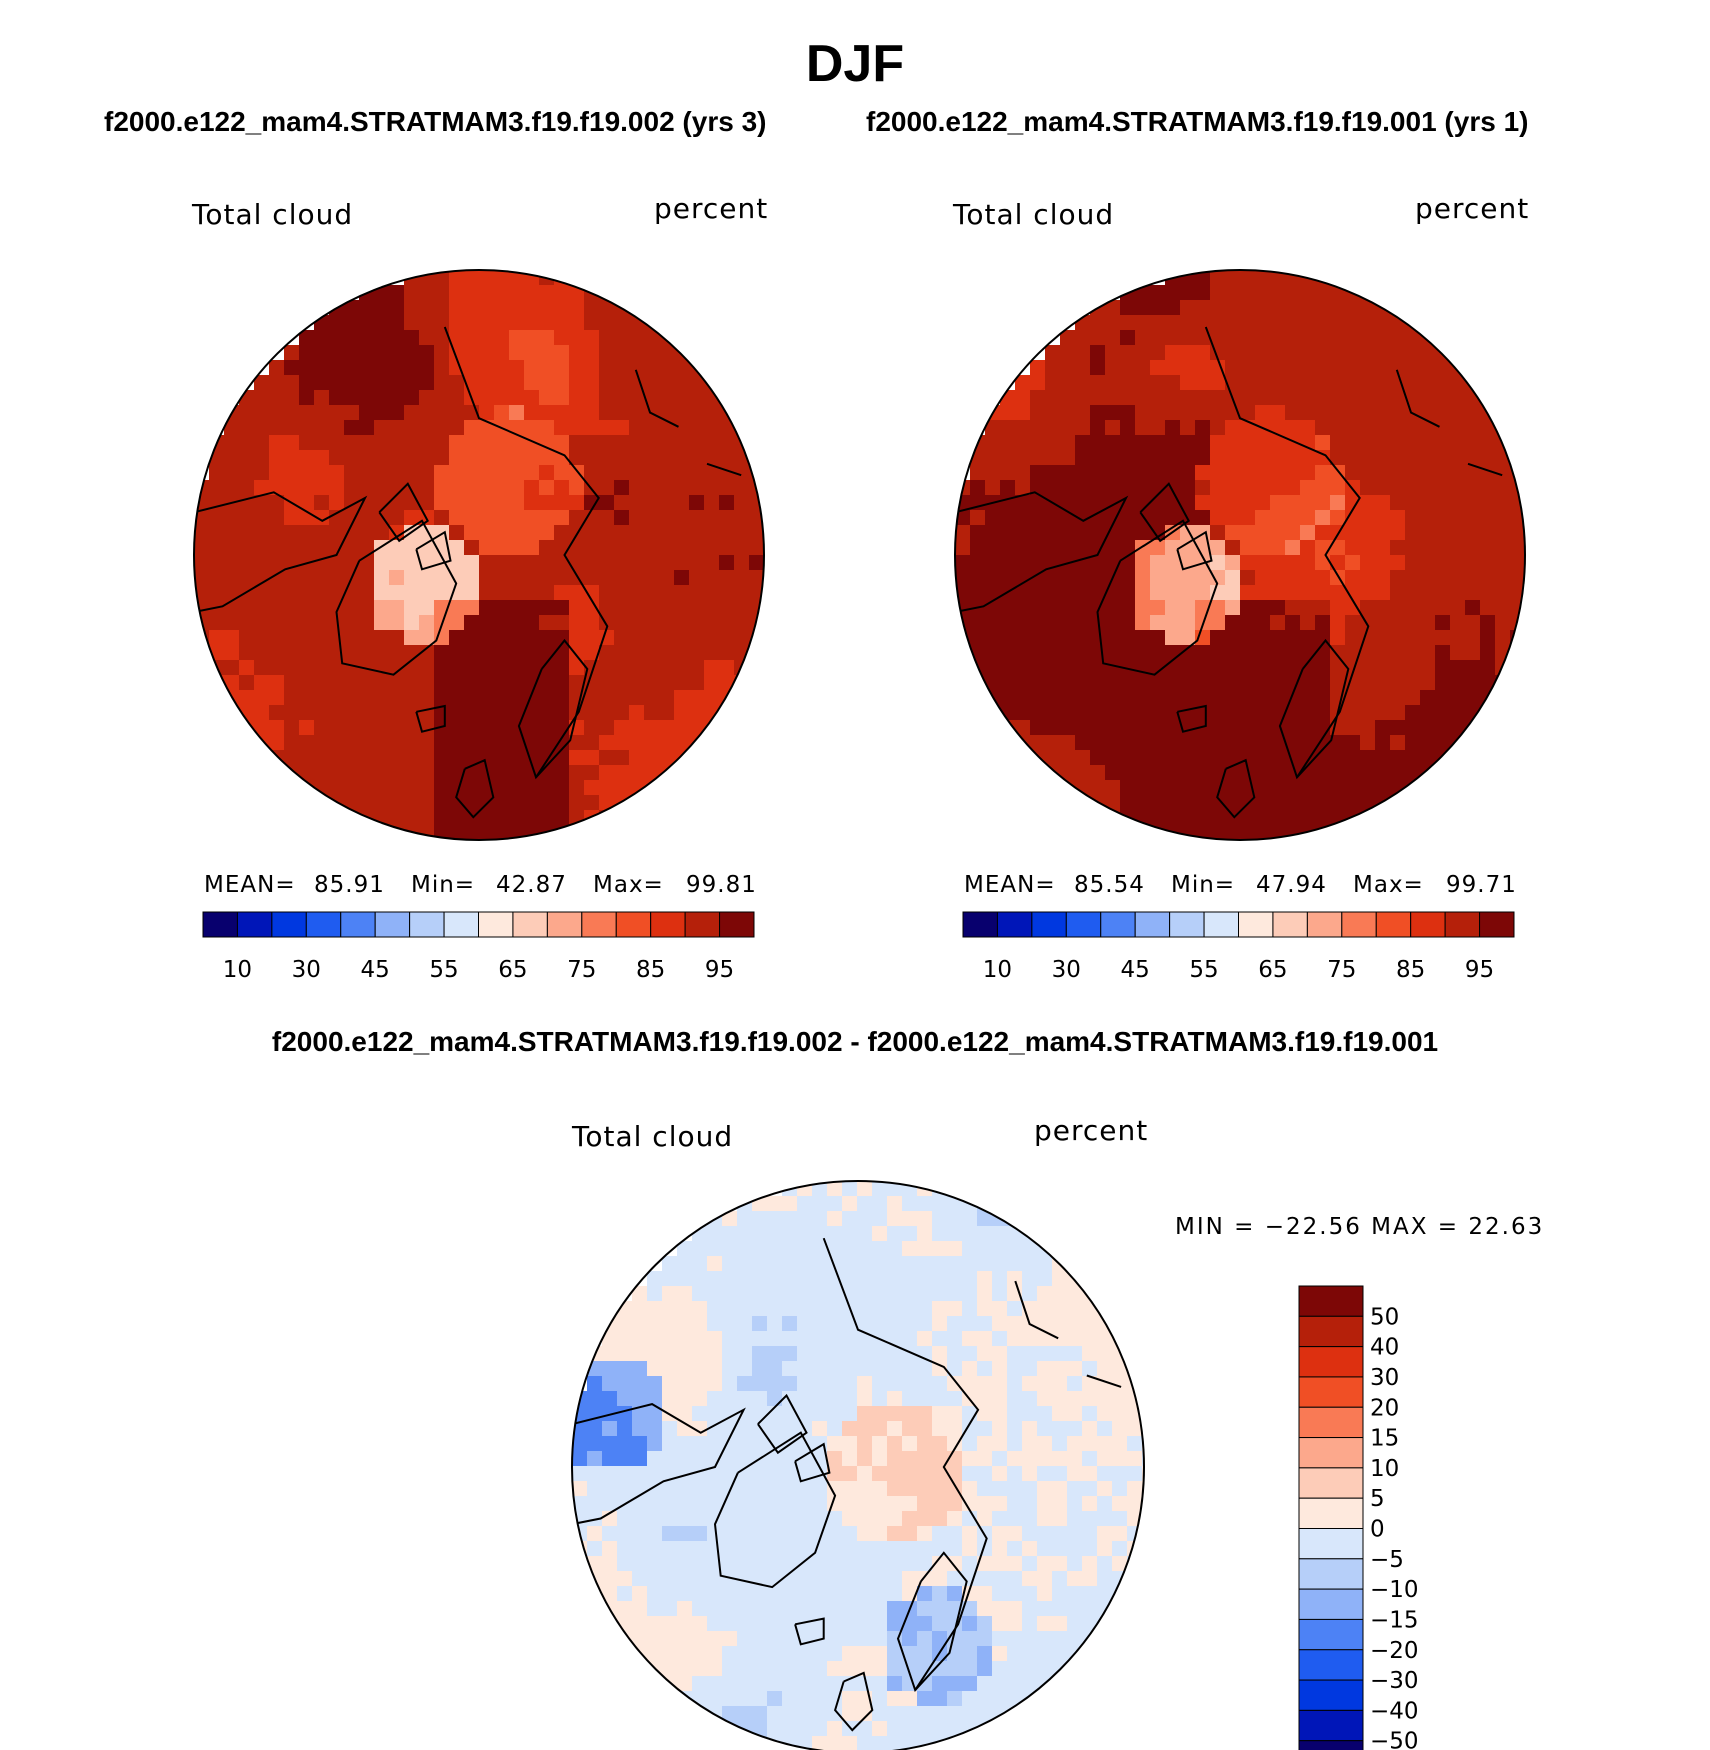 This screenshot has height=1750, width=1710. What do you see at coordinates (1388, 885) in the screenshot?
I see `panel2-max-label: Max=` at bounding box center [1388, 885].